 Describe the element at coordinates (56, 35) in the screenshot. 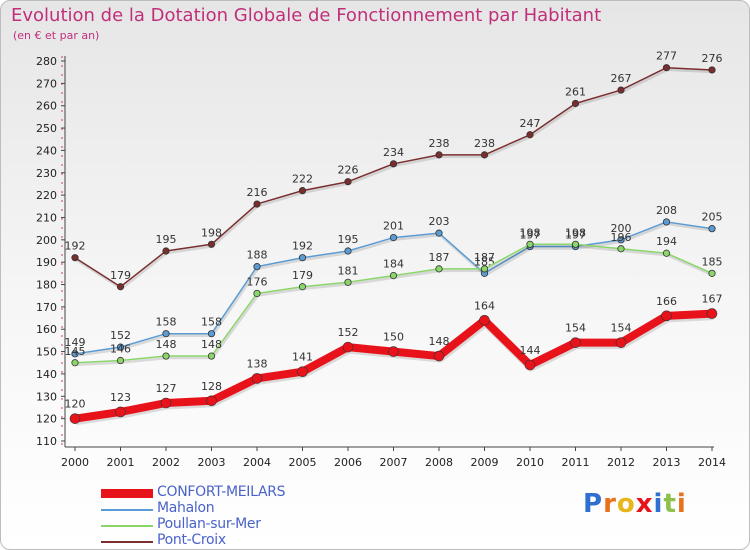

I see `chart-subtitle: (en € et par an)` at that location.